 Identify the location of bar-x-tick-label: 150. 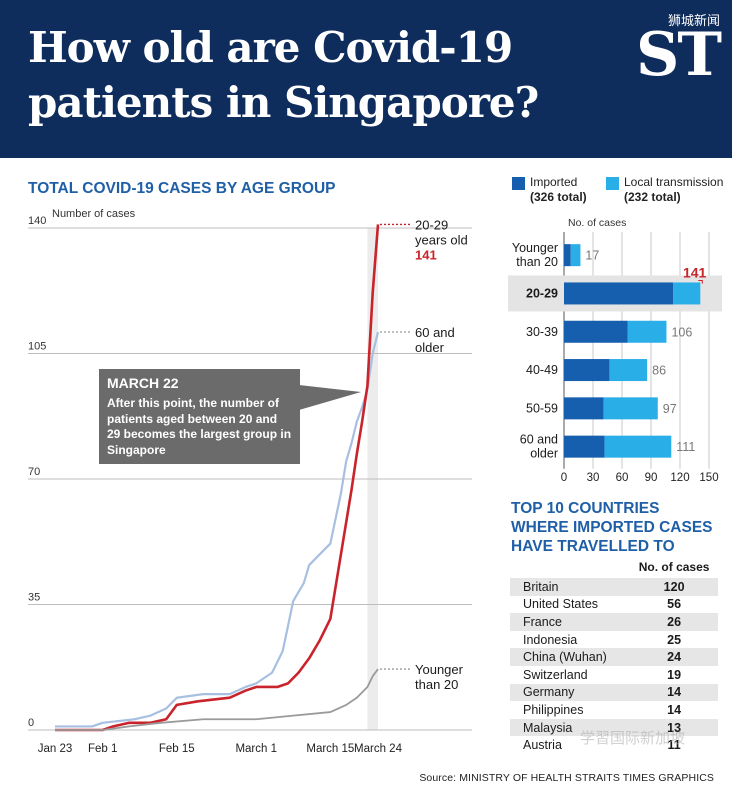
(708, 478).